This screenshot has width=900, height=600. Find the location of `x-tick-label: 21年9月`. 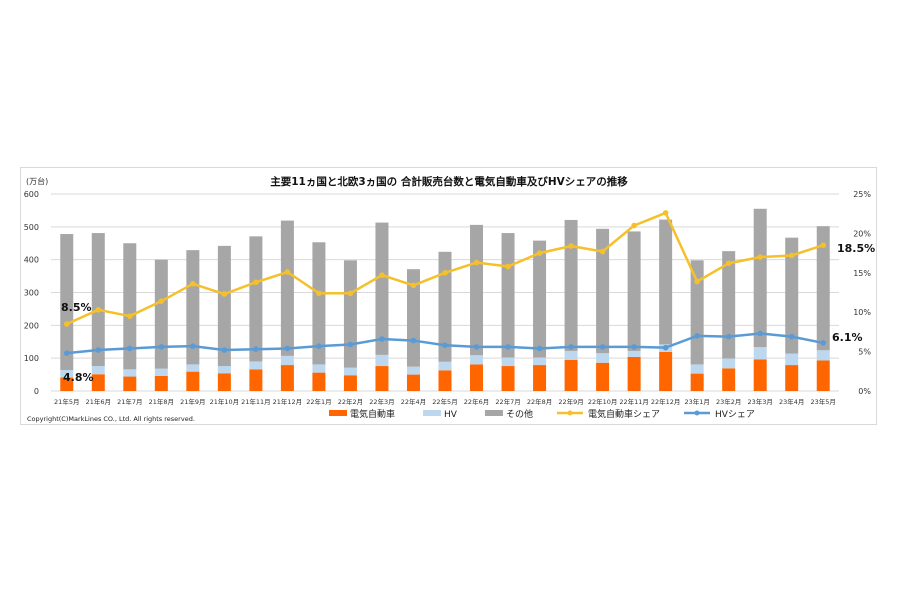

x-tick-label: 21年9月 is located at coordinates (192, 401).